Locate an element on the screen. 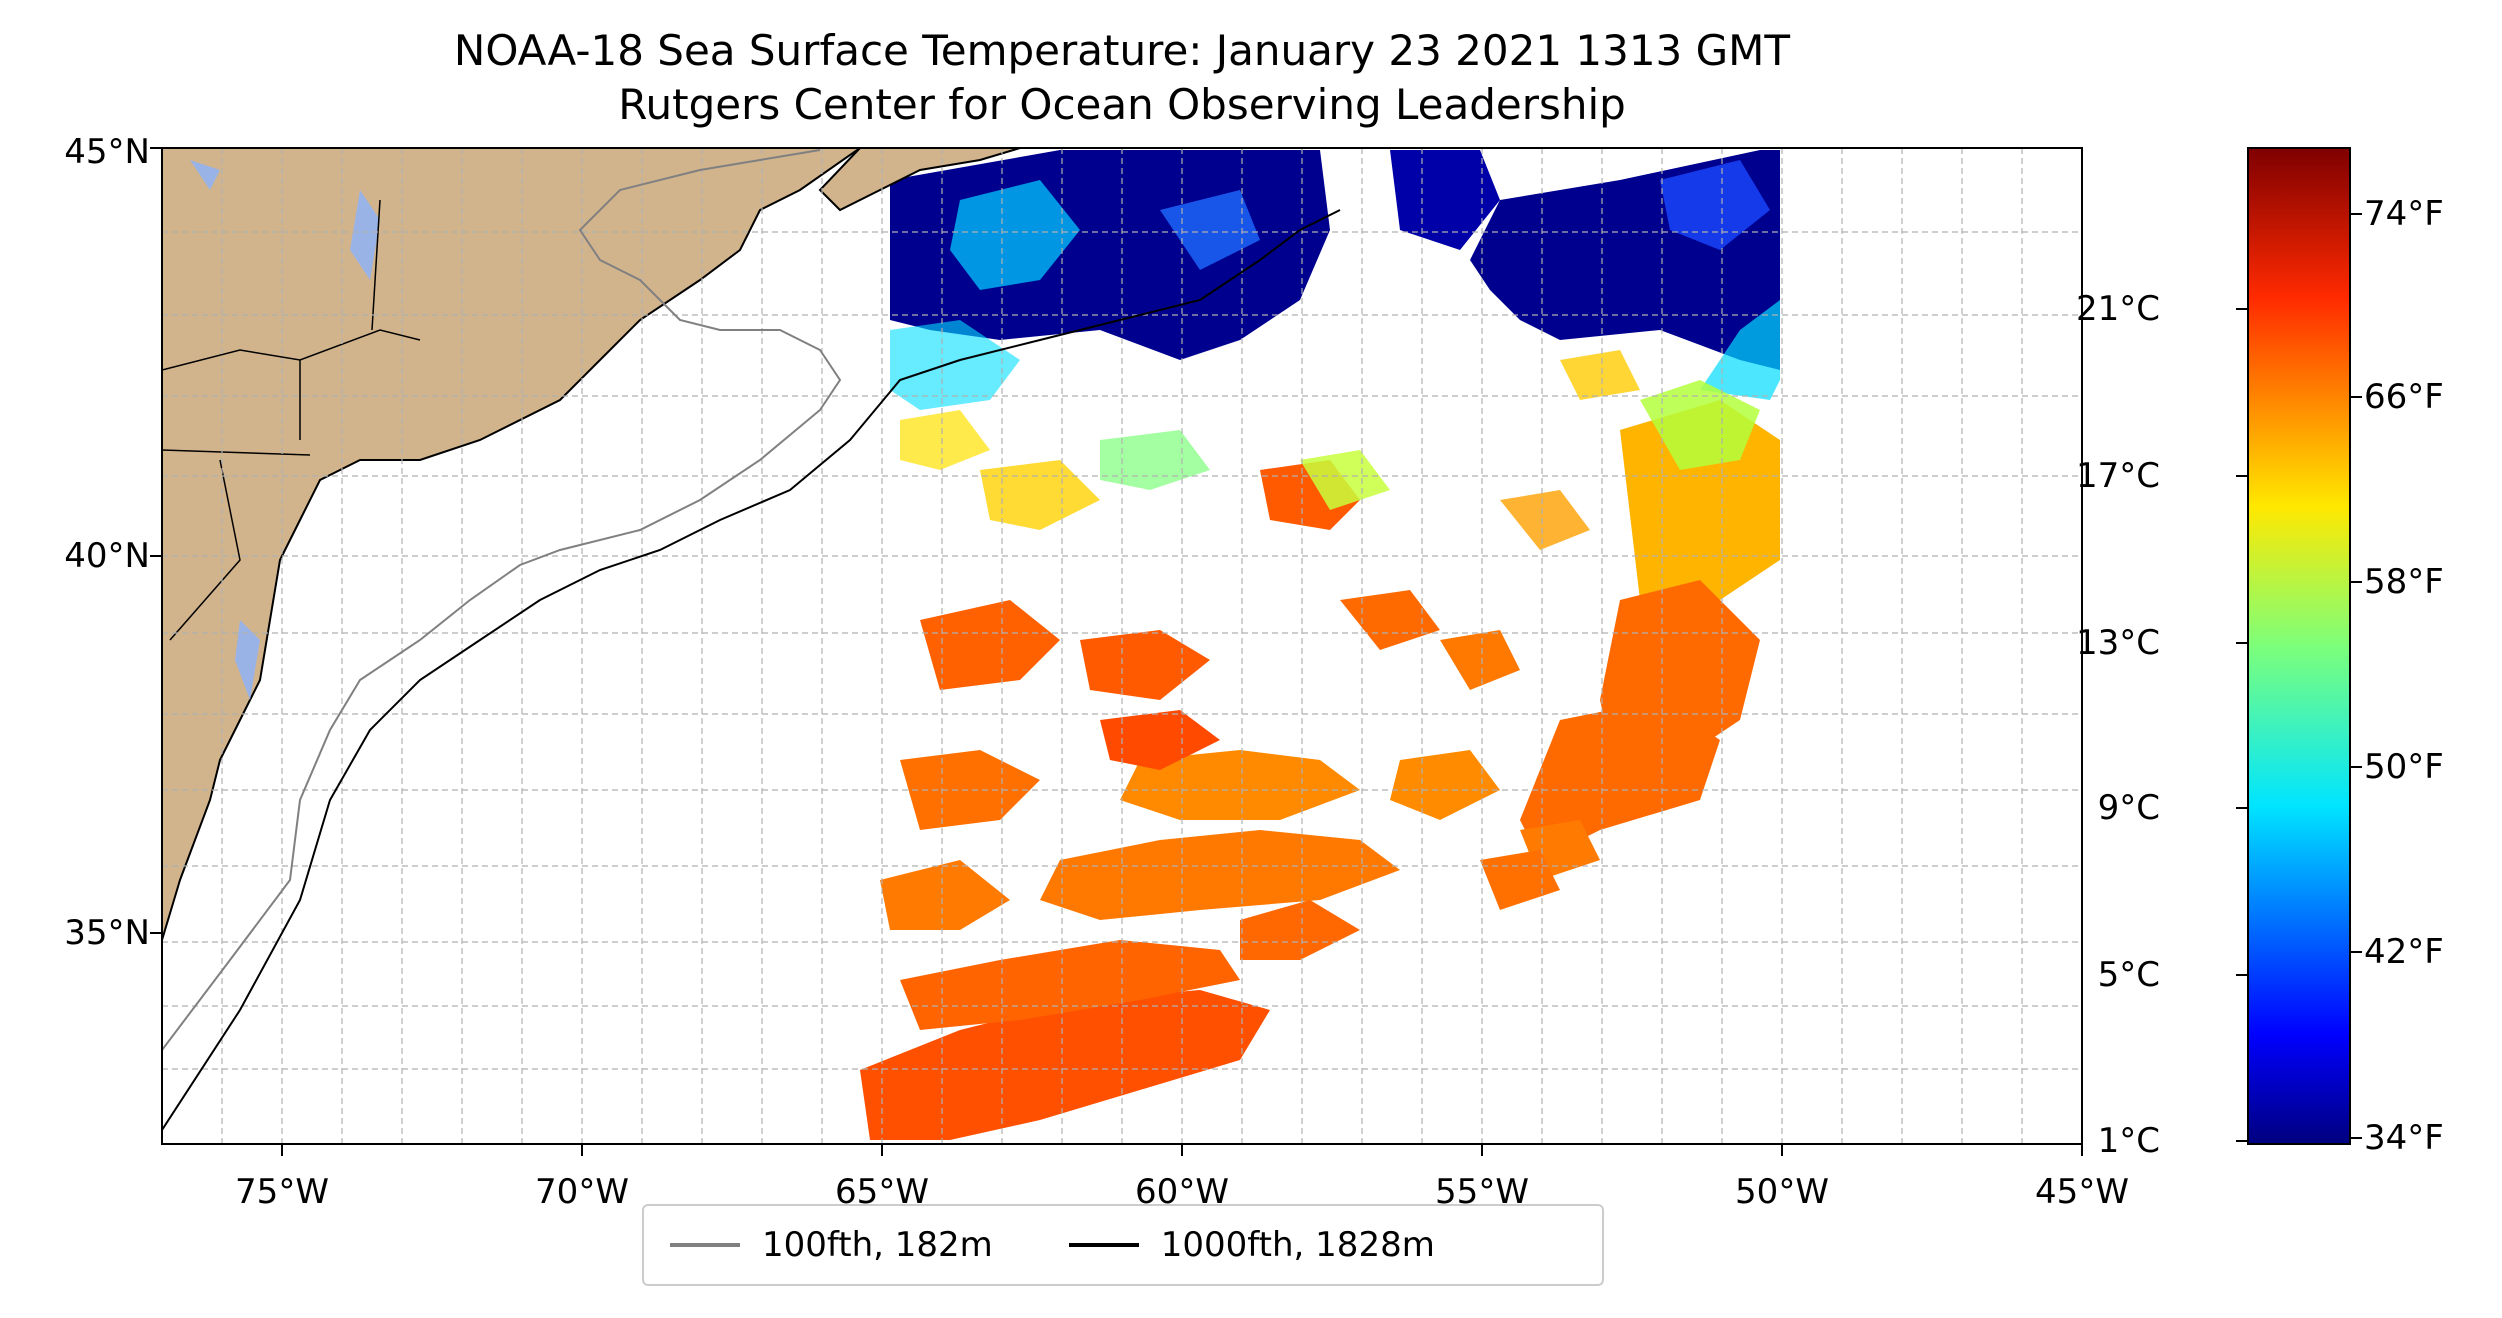 The image size is (2502, 1318). colorbar-fahrenheit-label: 34°F is located at coordinates (2404, 1138).